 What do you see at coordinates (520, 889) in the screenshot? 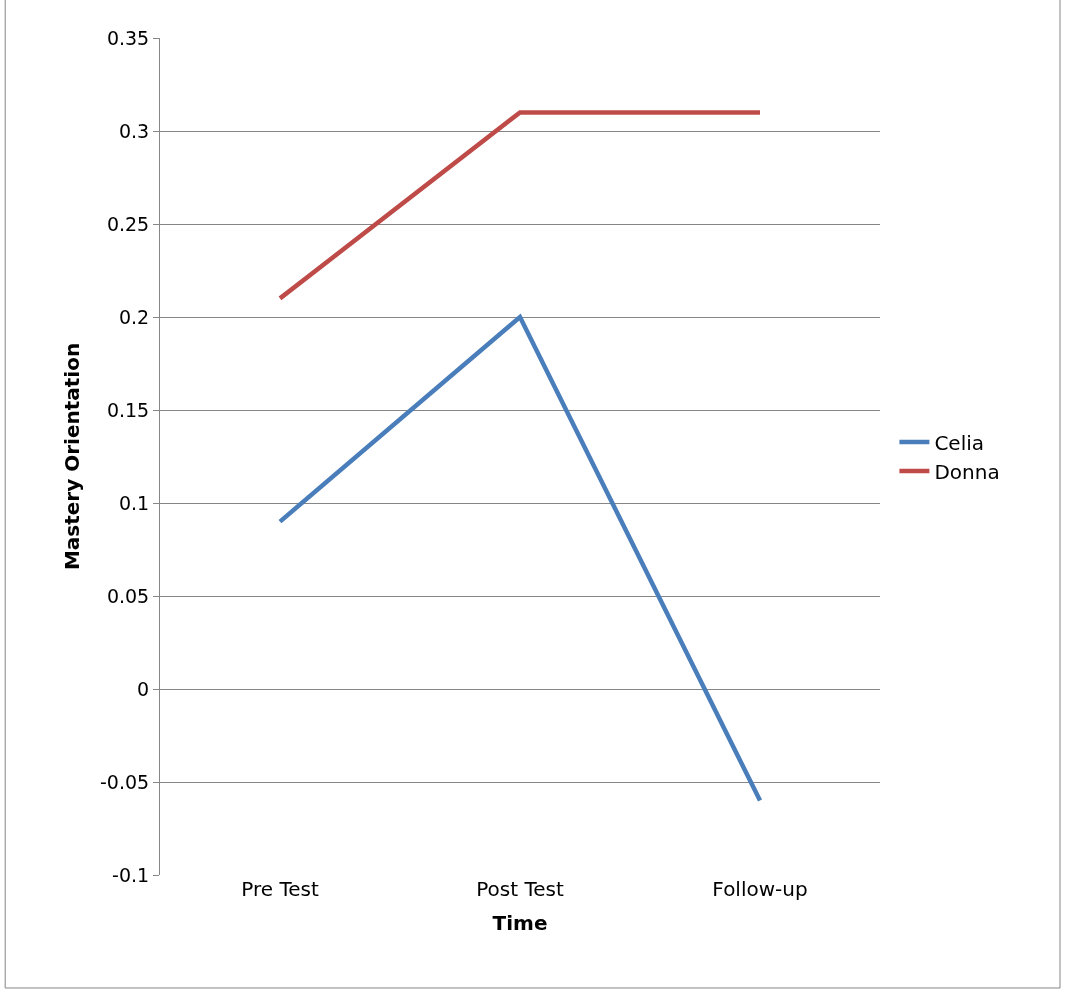
I see `x-tick-label: Post Test` at bounding box center [520, 889].